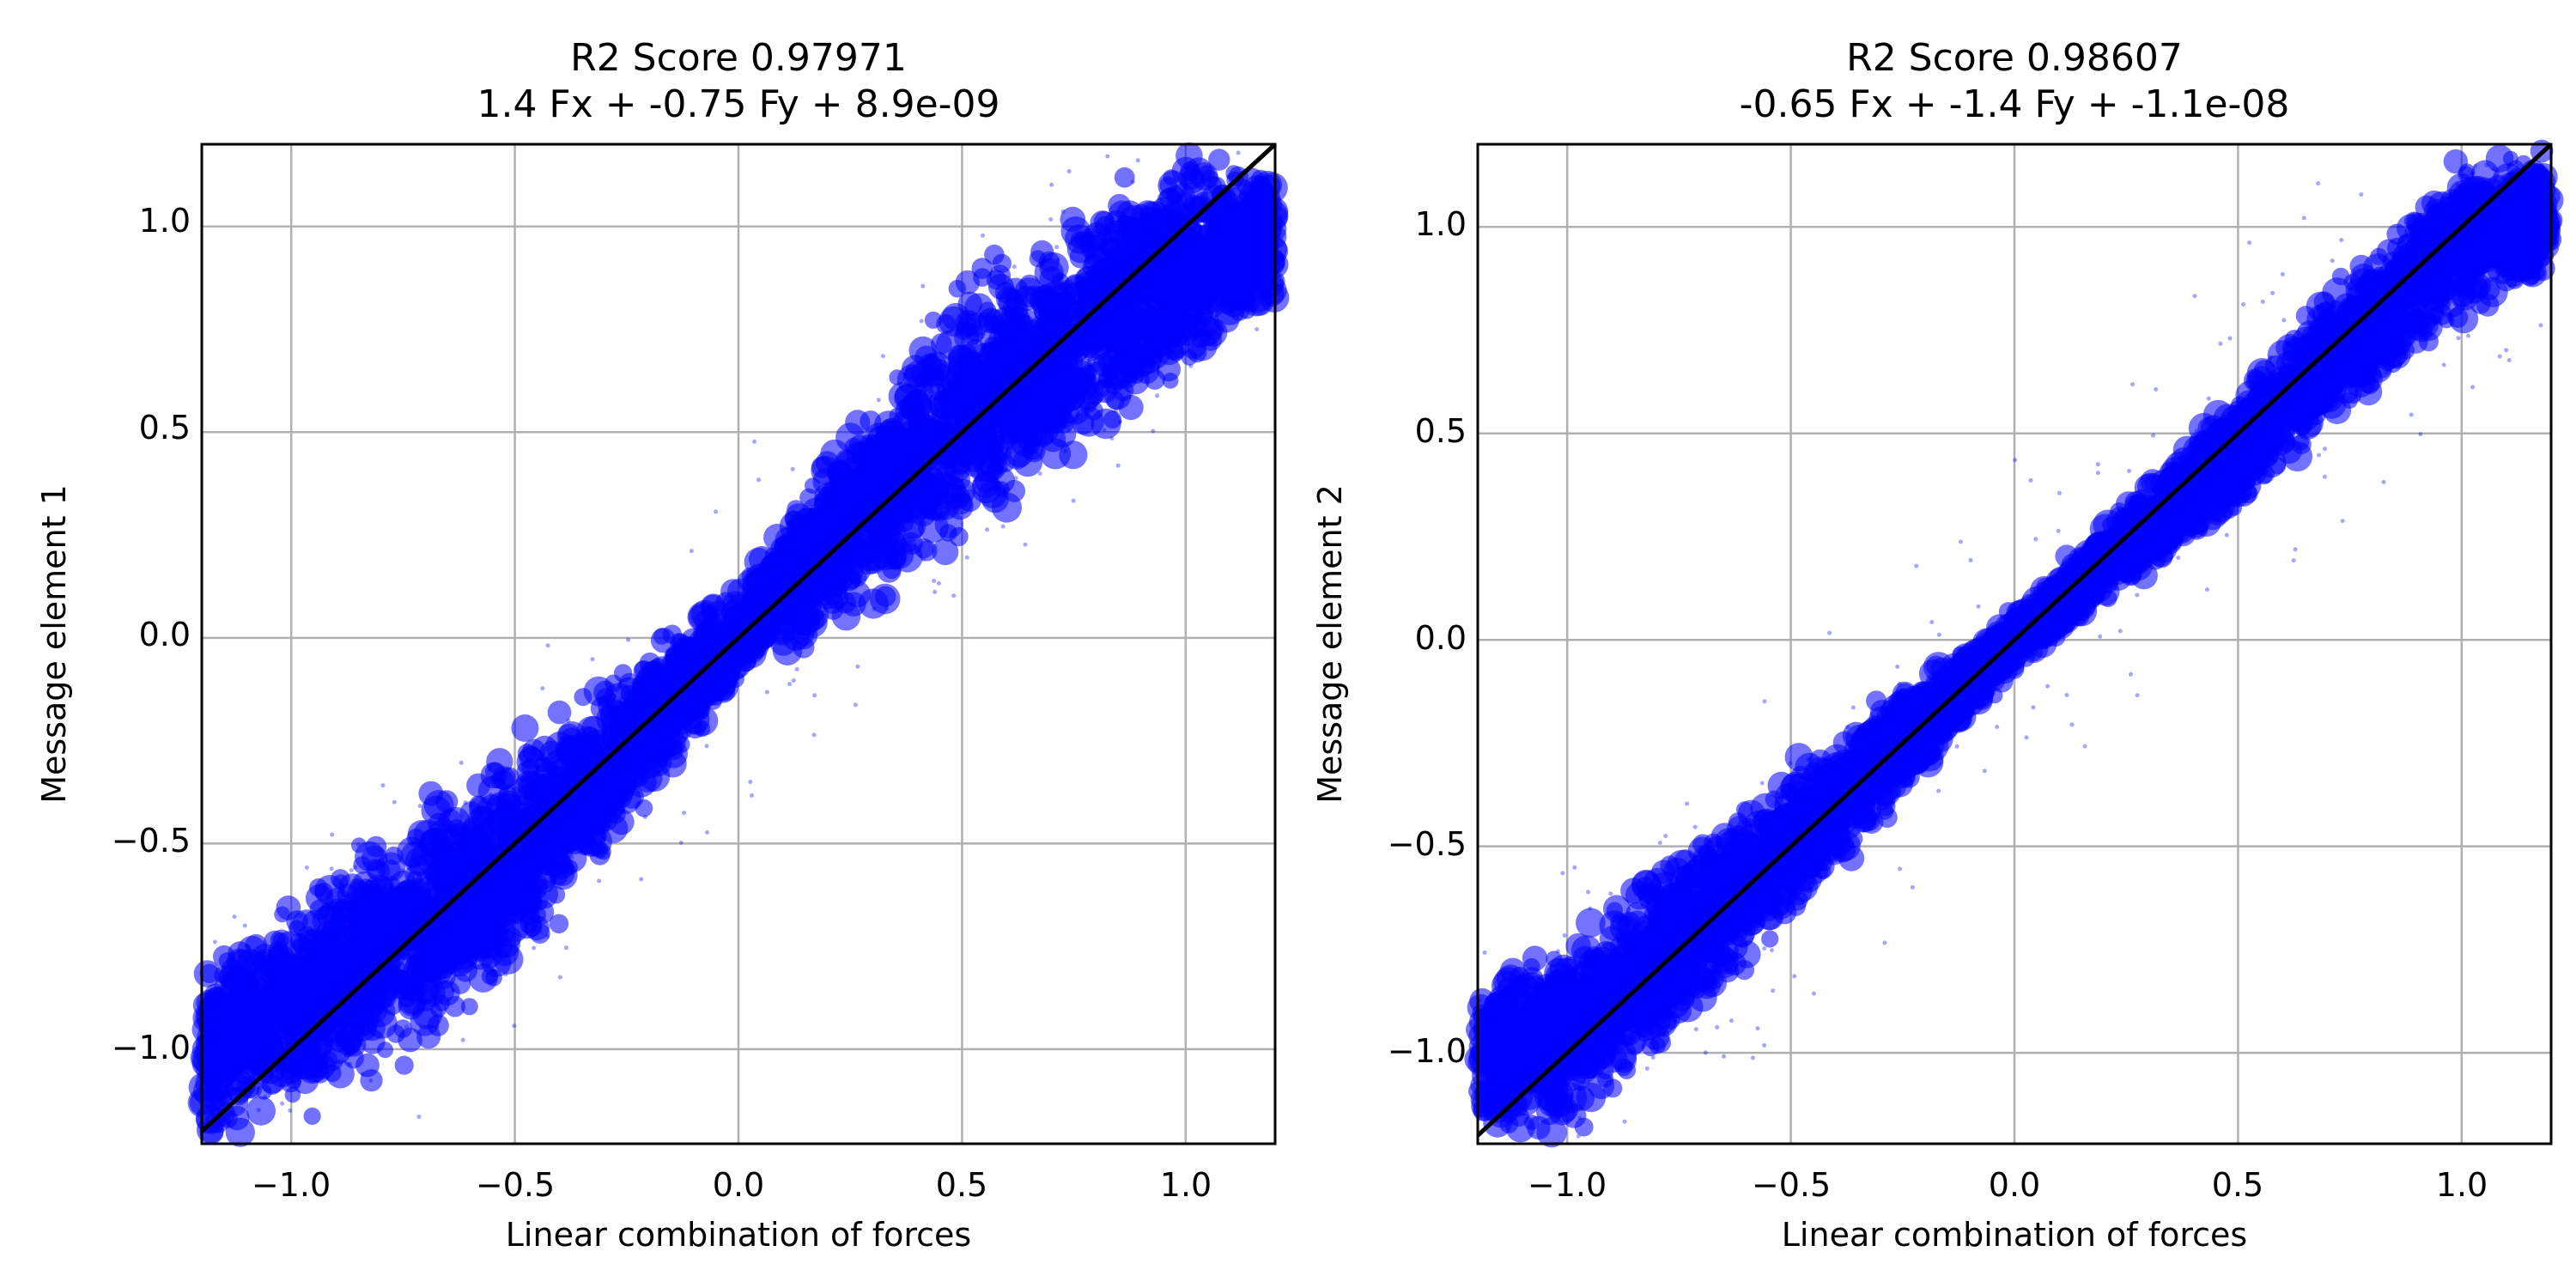 The height and width of the screenshot is (1288, 2576). Describe the element at coordinates (151, 841) in the screenshot. I see `y-tick-label: −0.5` at that location.